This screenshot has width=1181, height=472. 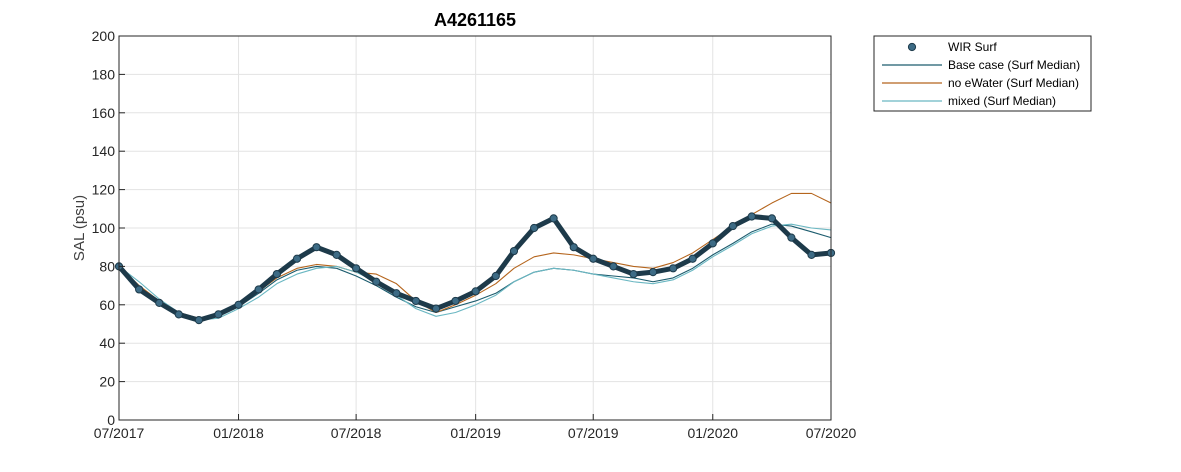 What do you see at coordinates (1013, 83) in the screenshot?
I see `legend-label: no eWater (Surf Median)` at bounding box center [1013, 83].